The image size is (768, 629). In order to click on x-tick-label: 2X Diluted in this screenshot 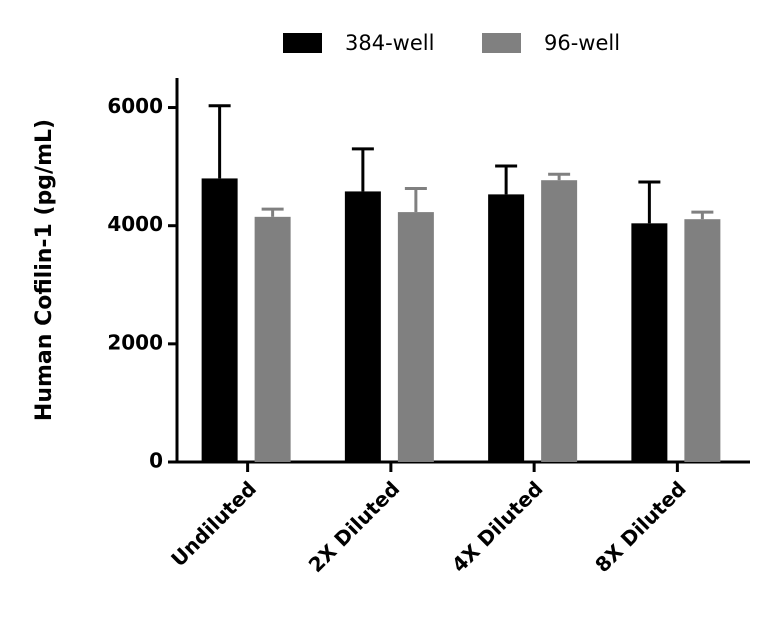, I will do `click(354, 526)`.